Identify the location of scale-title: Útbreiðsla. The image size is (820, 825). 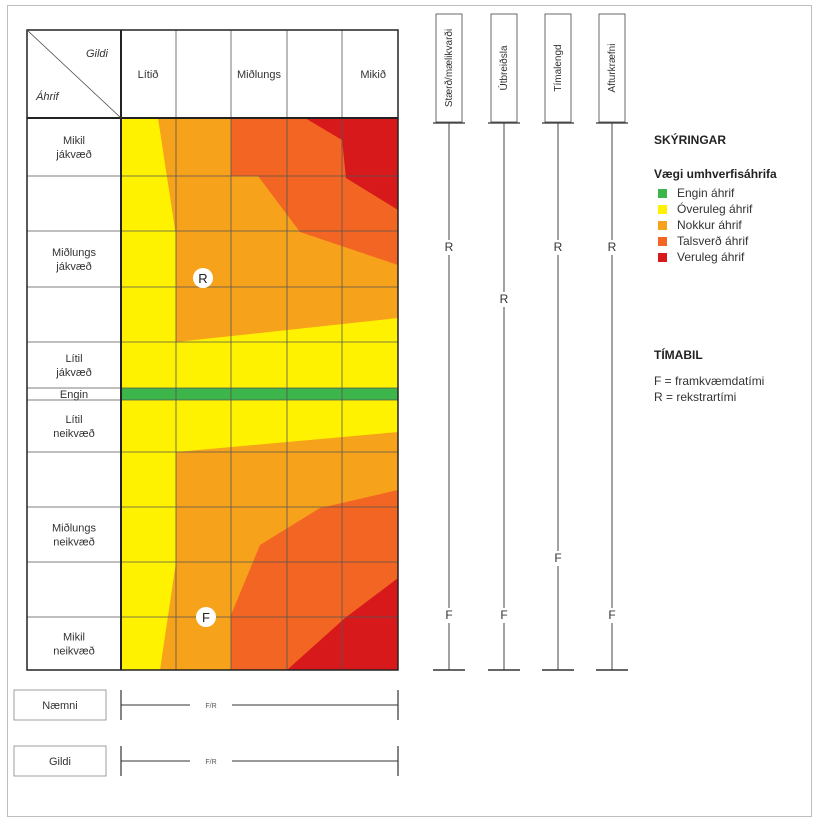
(503, 67).